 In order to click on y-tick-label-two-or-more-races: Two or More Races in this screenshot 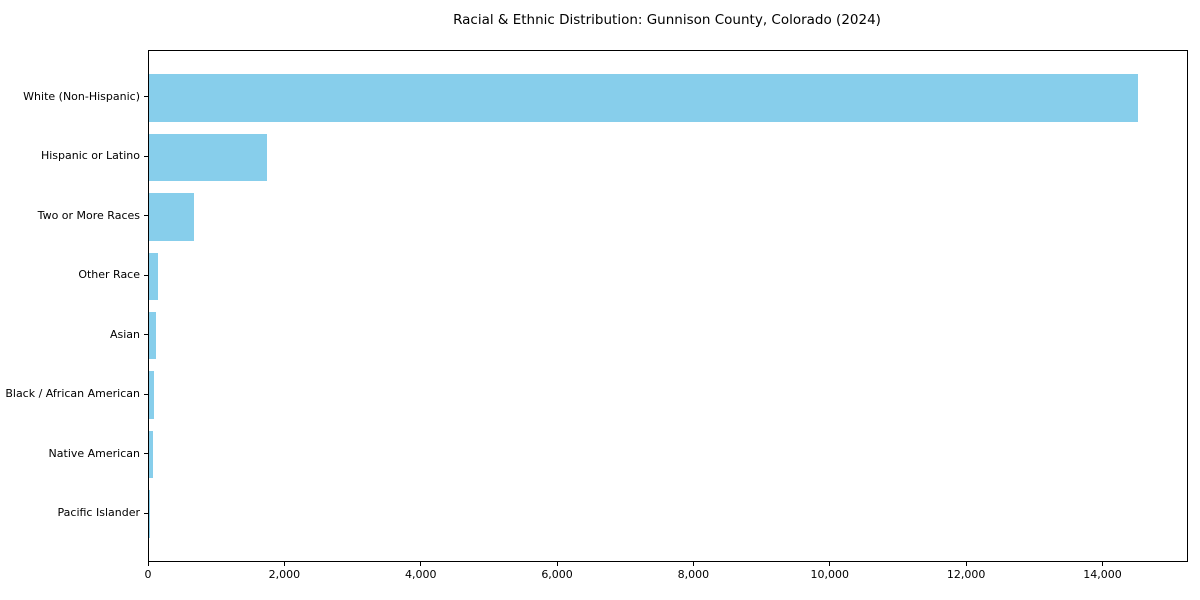, I will do `click(88, 215)`.